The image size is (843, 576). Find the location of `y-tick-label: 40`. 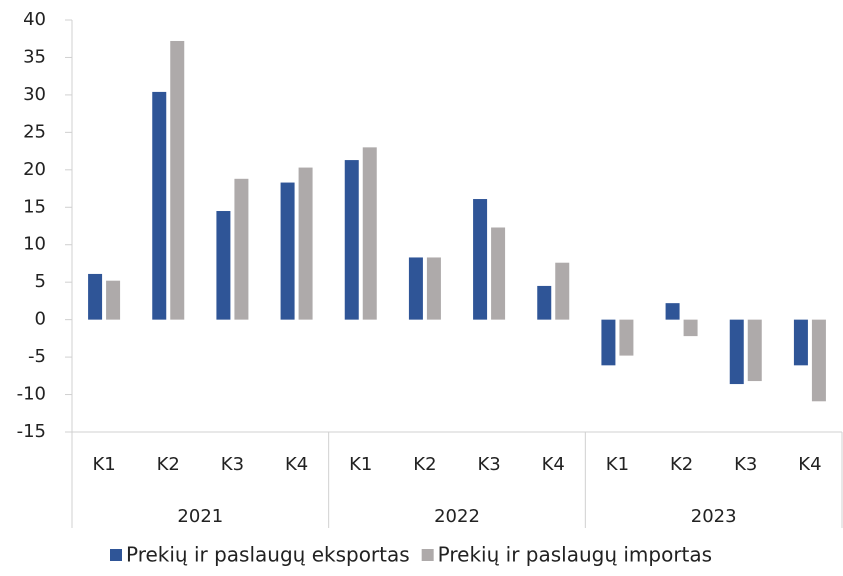

y-tick-label: 40 is located at coordinates (34, 19).